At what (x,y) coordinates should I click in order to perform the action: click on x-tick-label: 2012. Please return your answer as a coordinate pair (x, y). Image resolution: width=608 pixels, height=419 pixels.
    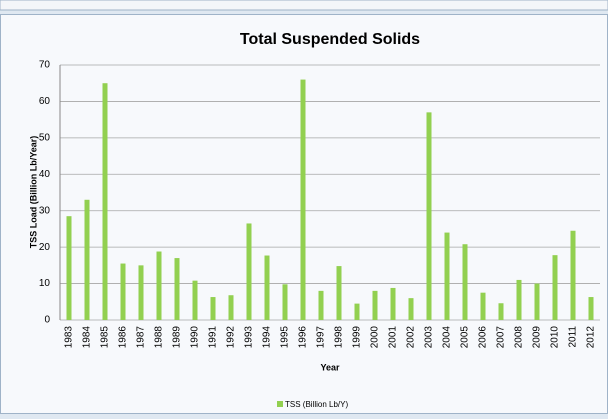
    Looking at the image, I should click on (591, 337).